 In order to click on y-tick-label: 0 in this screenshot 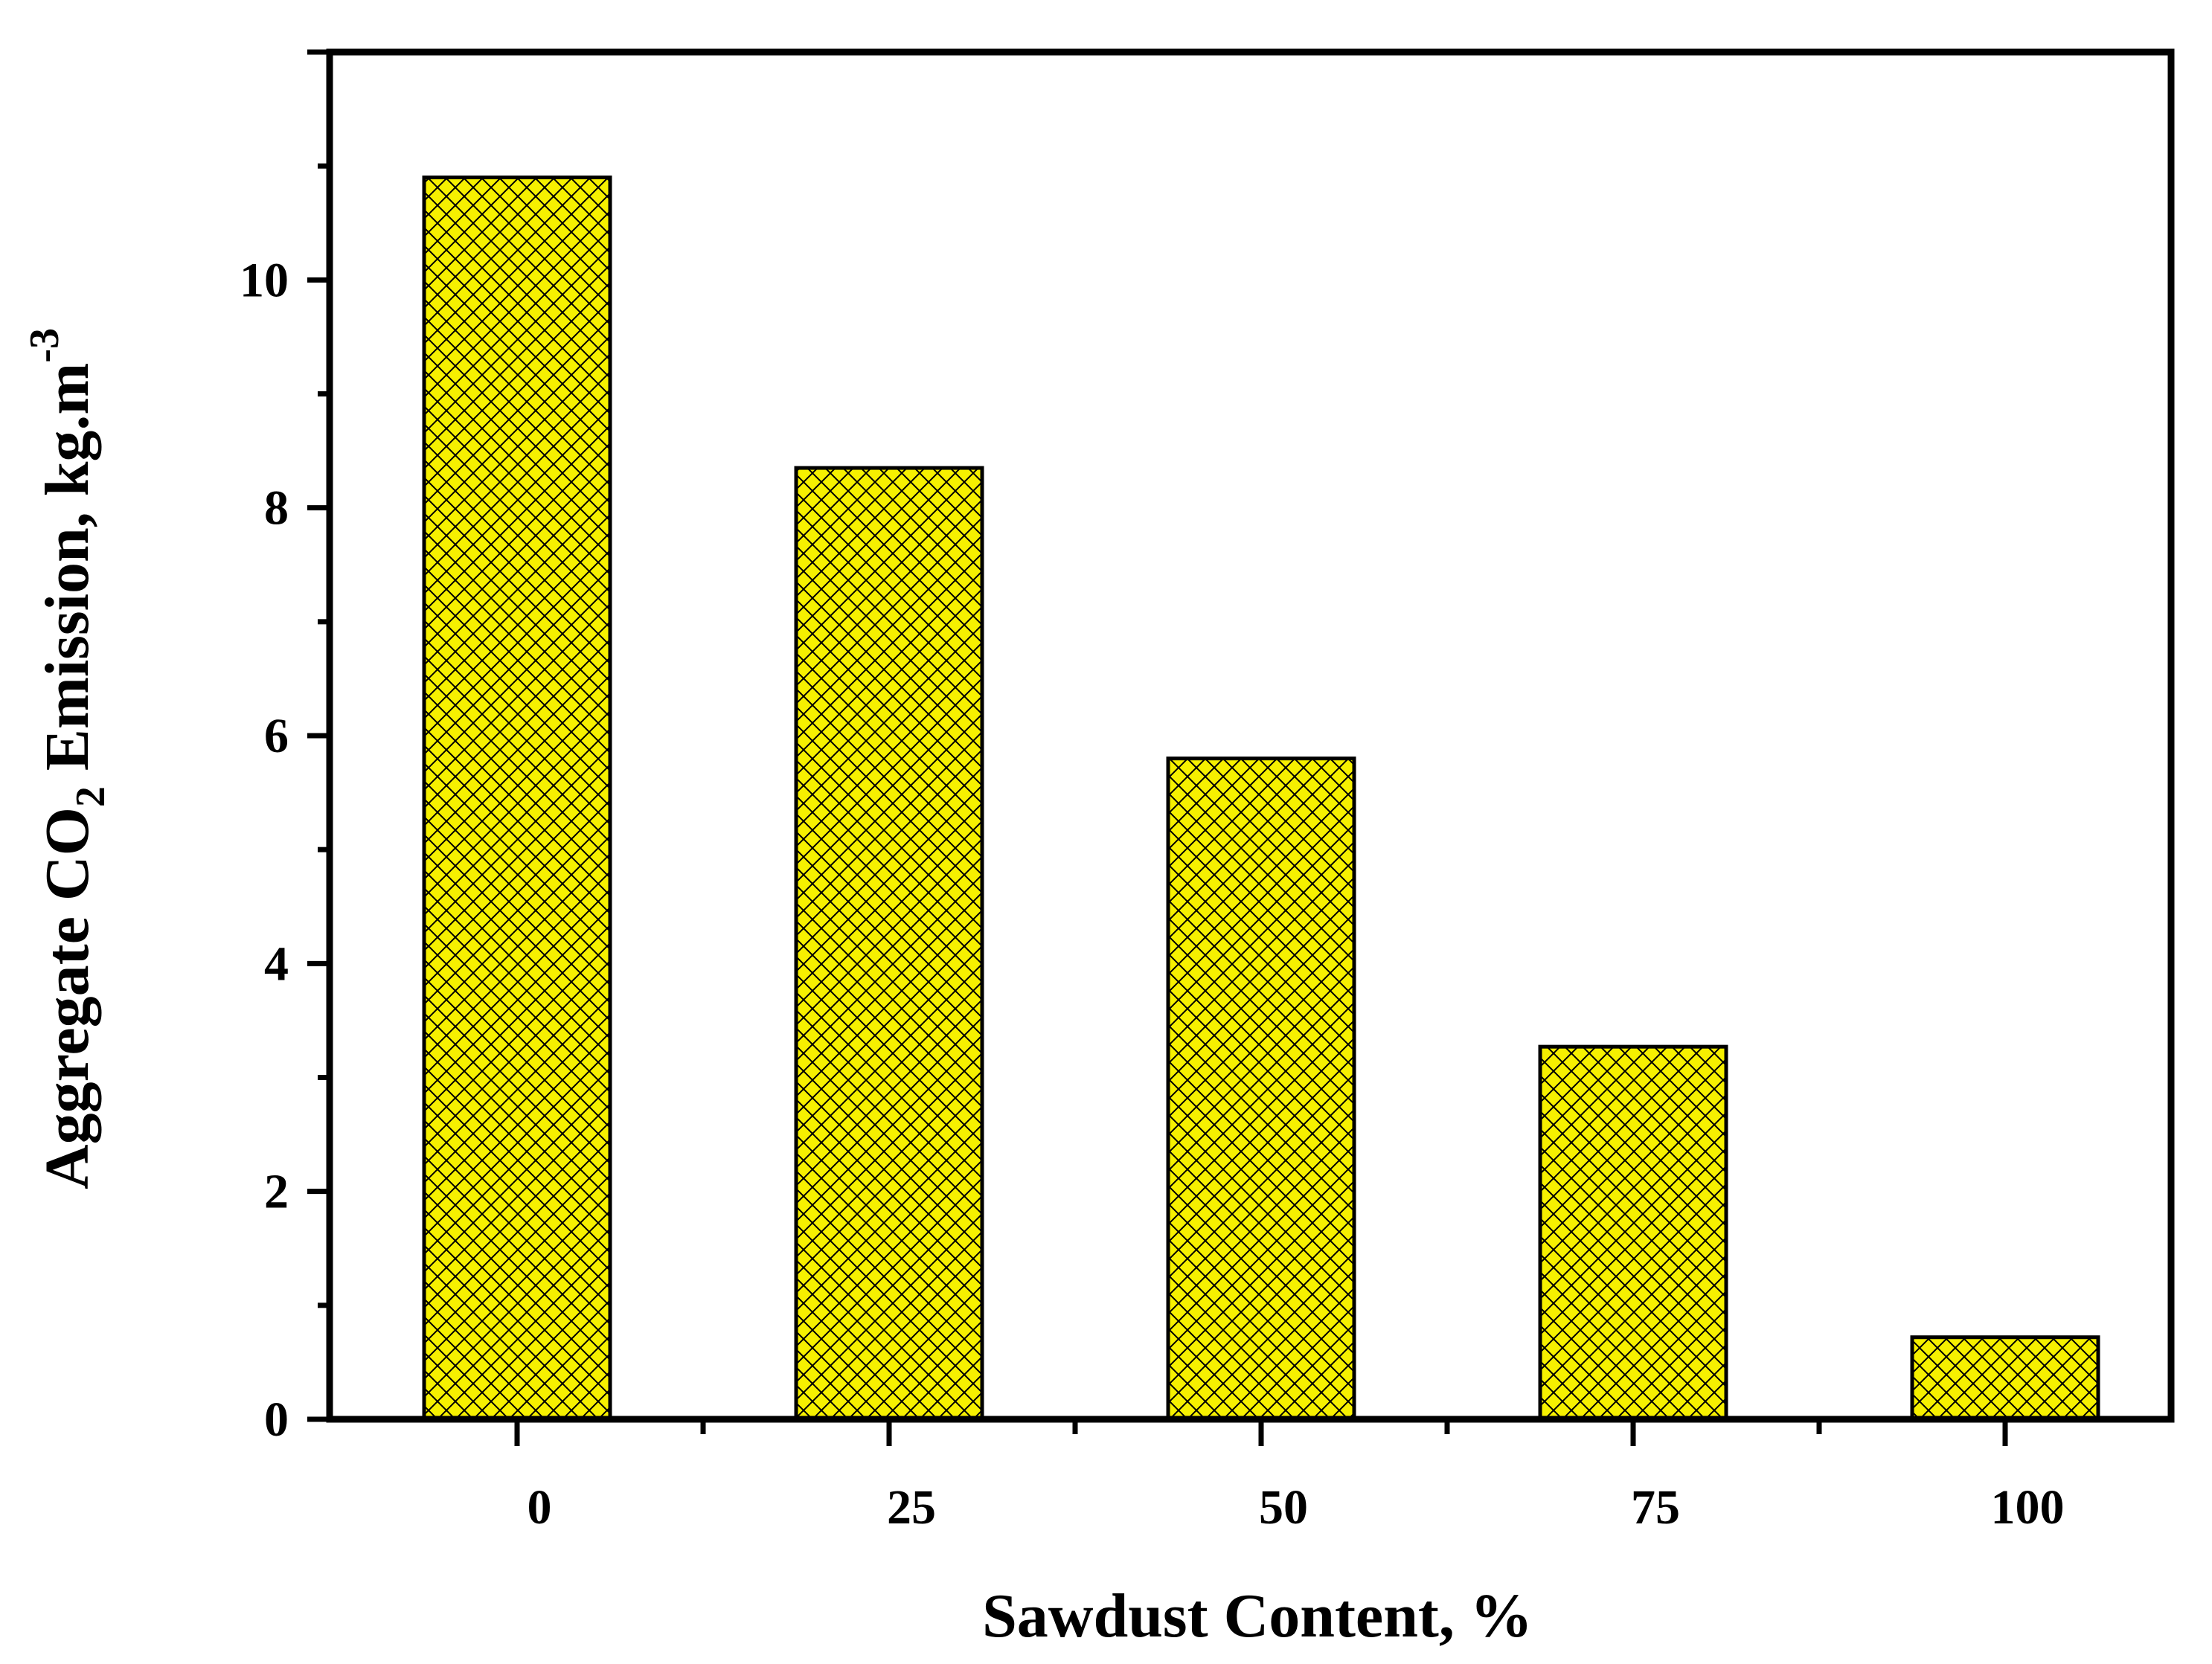, I will do `click(276, 1419)`.